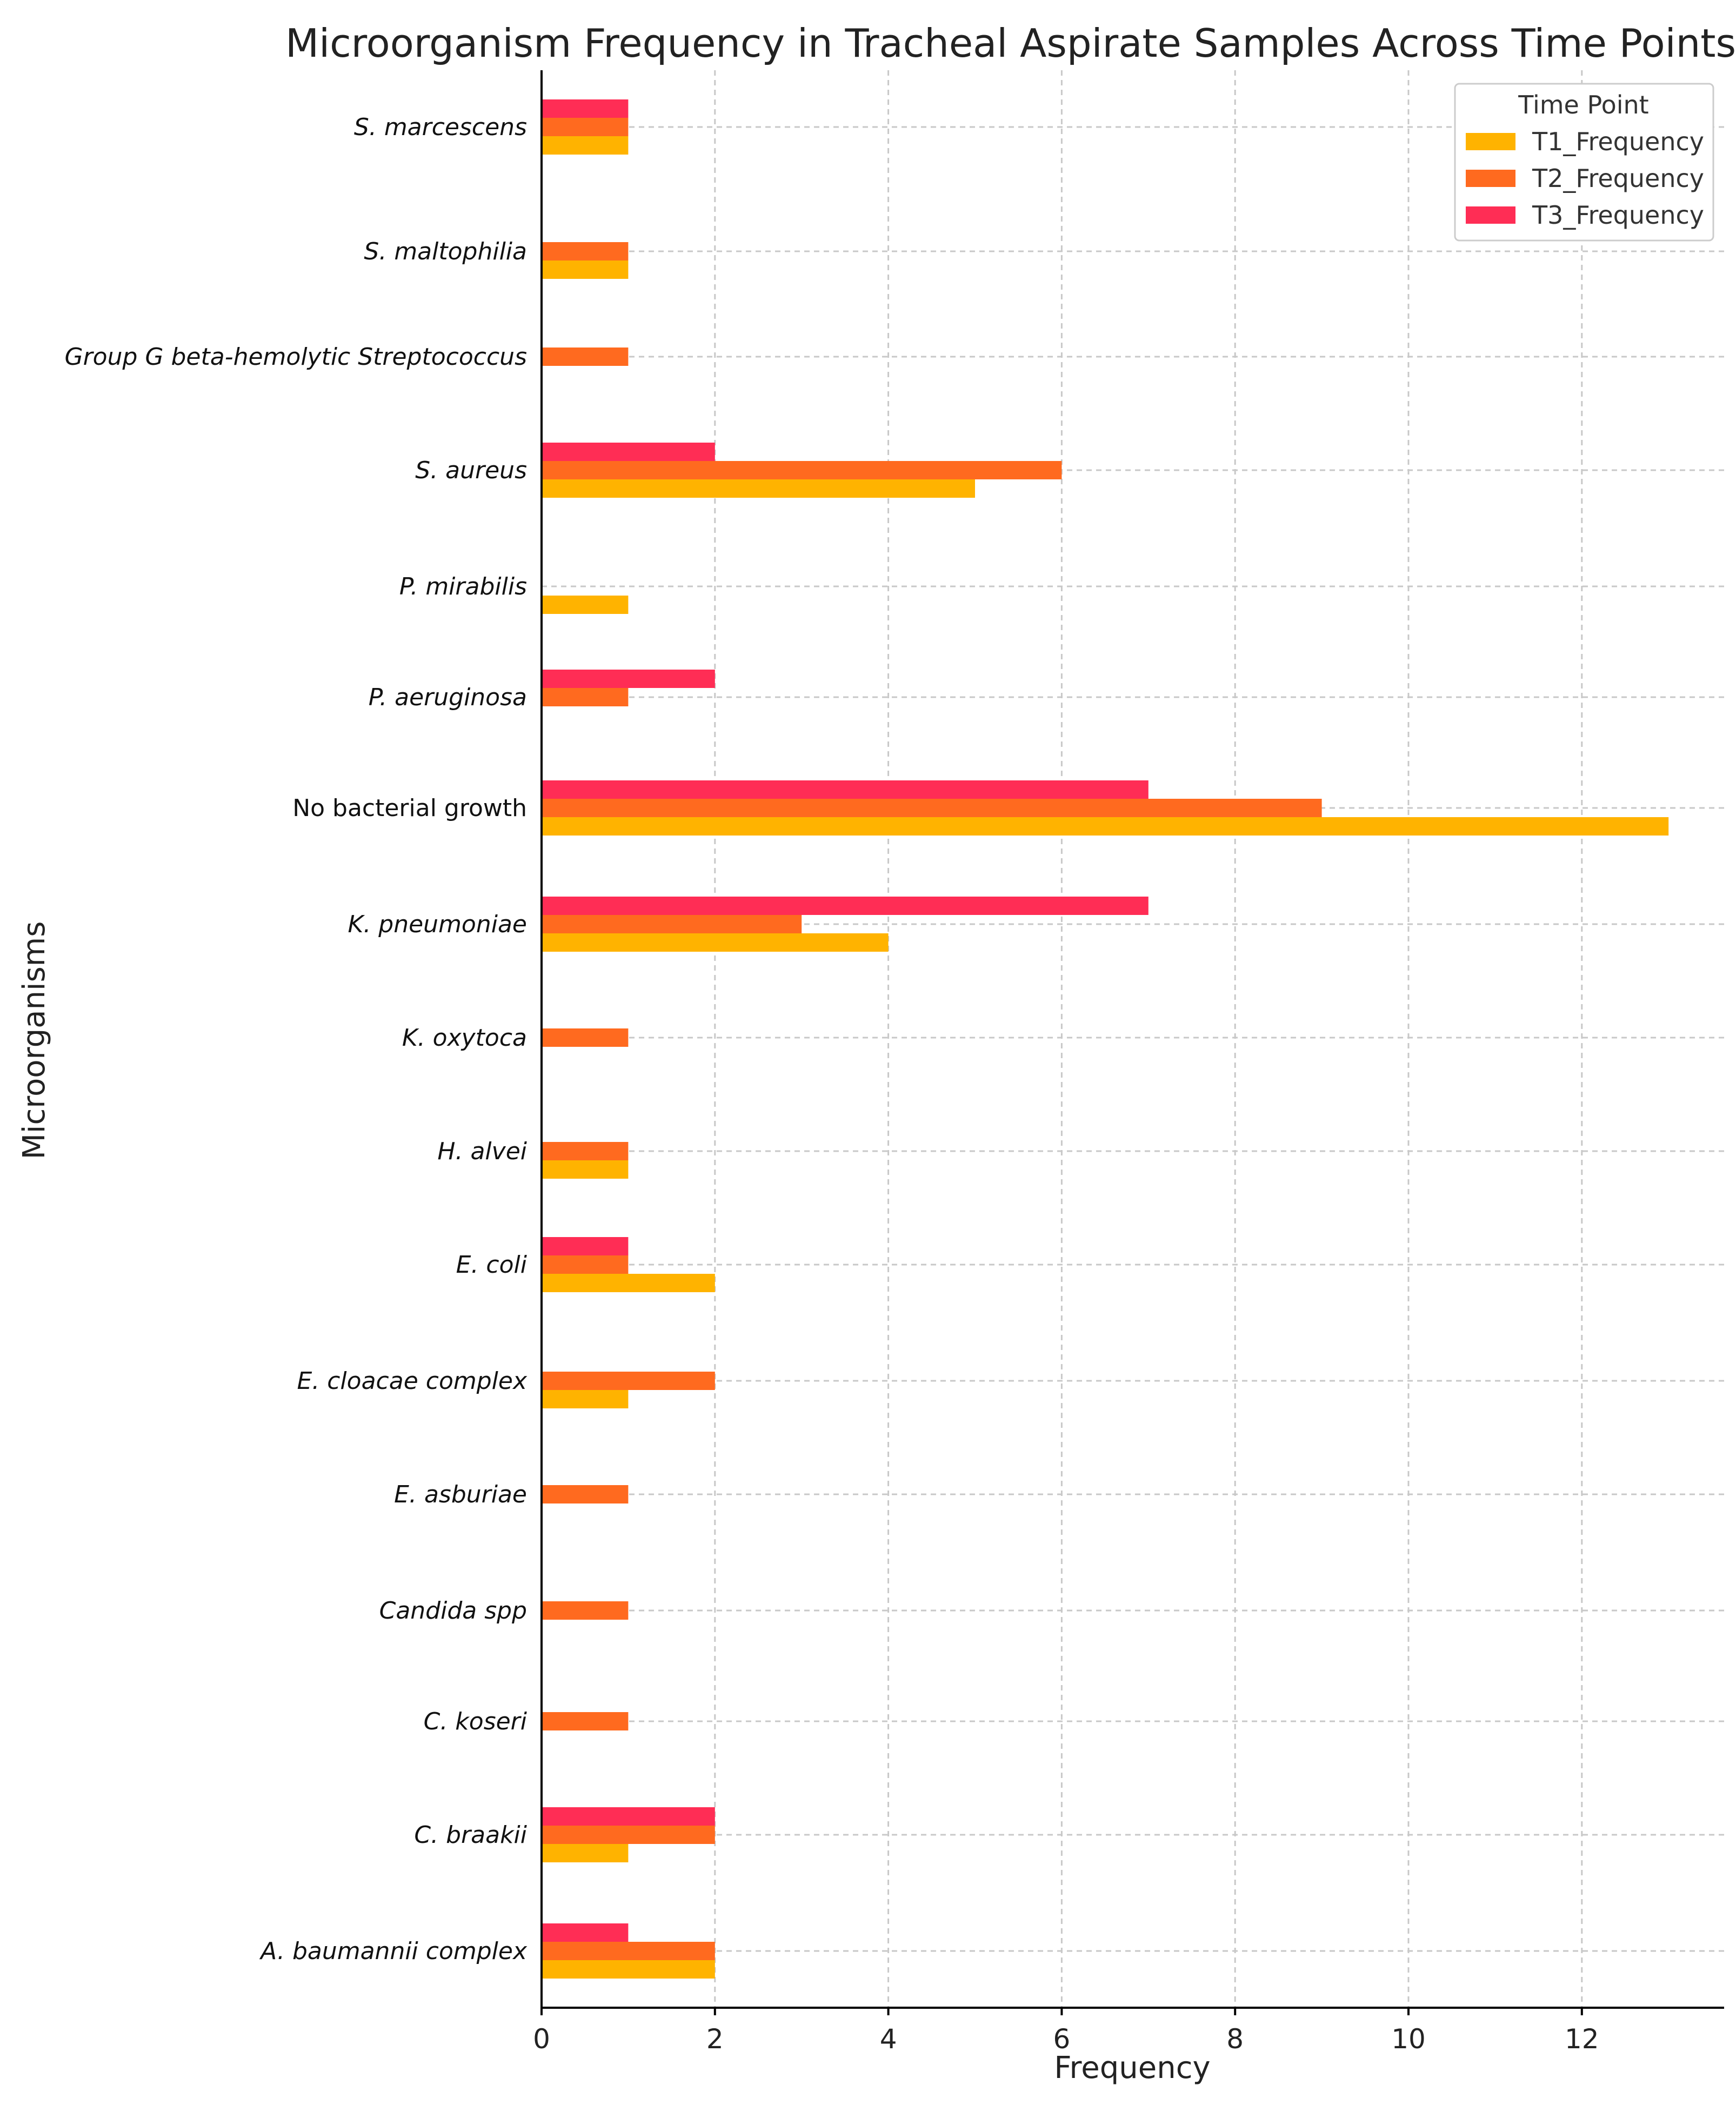 The height and width of the screenshot is (2105, 1736). What do you see at coordinates (482, 1151) in the screenshot?
I see `category-label: H. alvei` at bounding box center [482, 1151].